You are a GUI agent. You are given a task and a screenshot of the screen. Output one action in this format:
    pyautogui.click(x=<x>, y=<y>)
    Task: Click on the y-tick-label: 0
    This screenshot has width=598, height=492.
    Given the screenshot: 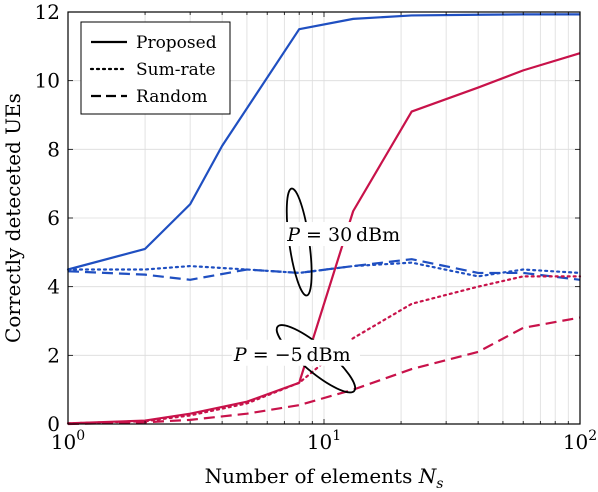 What is the action you would take?
    pyautogui.click(x=53, y=424)
    